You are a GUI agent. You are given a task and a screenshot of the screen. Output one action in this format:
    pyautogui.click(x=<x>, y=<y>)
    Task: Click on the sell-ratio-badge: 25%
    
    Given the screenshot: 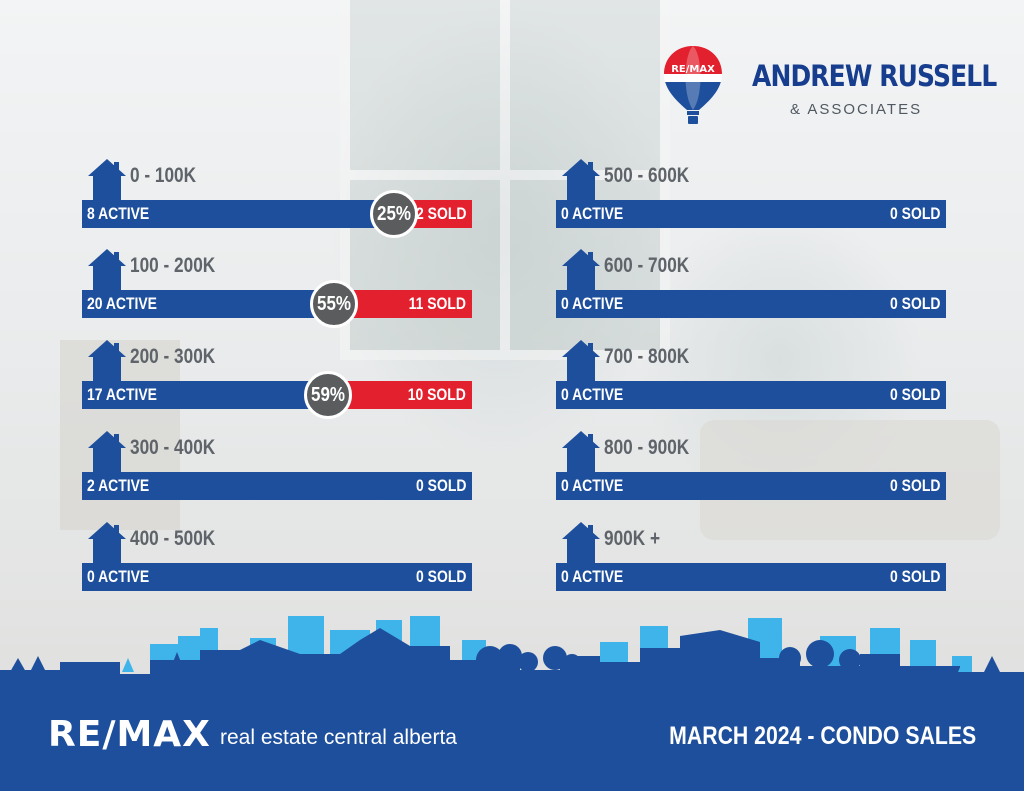 What is the action you would take?
    pyautogui.click(x=394, y=214)
    